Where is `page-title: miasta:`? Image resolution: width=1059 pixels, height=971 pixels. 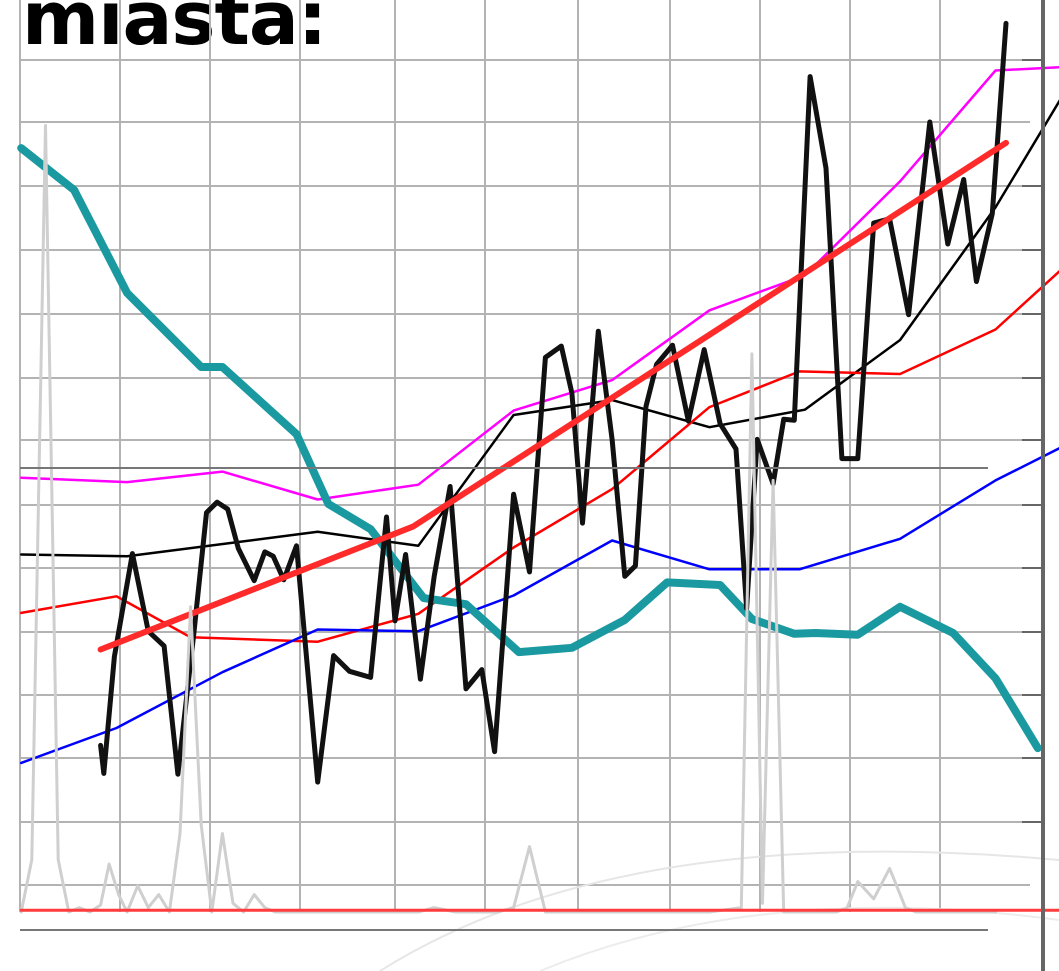 page-title: miasta: is located at coordinates (178, 28).